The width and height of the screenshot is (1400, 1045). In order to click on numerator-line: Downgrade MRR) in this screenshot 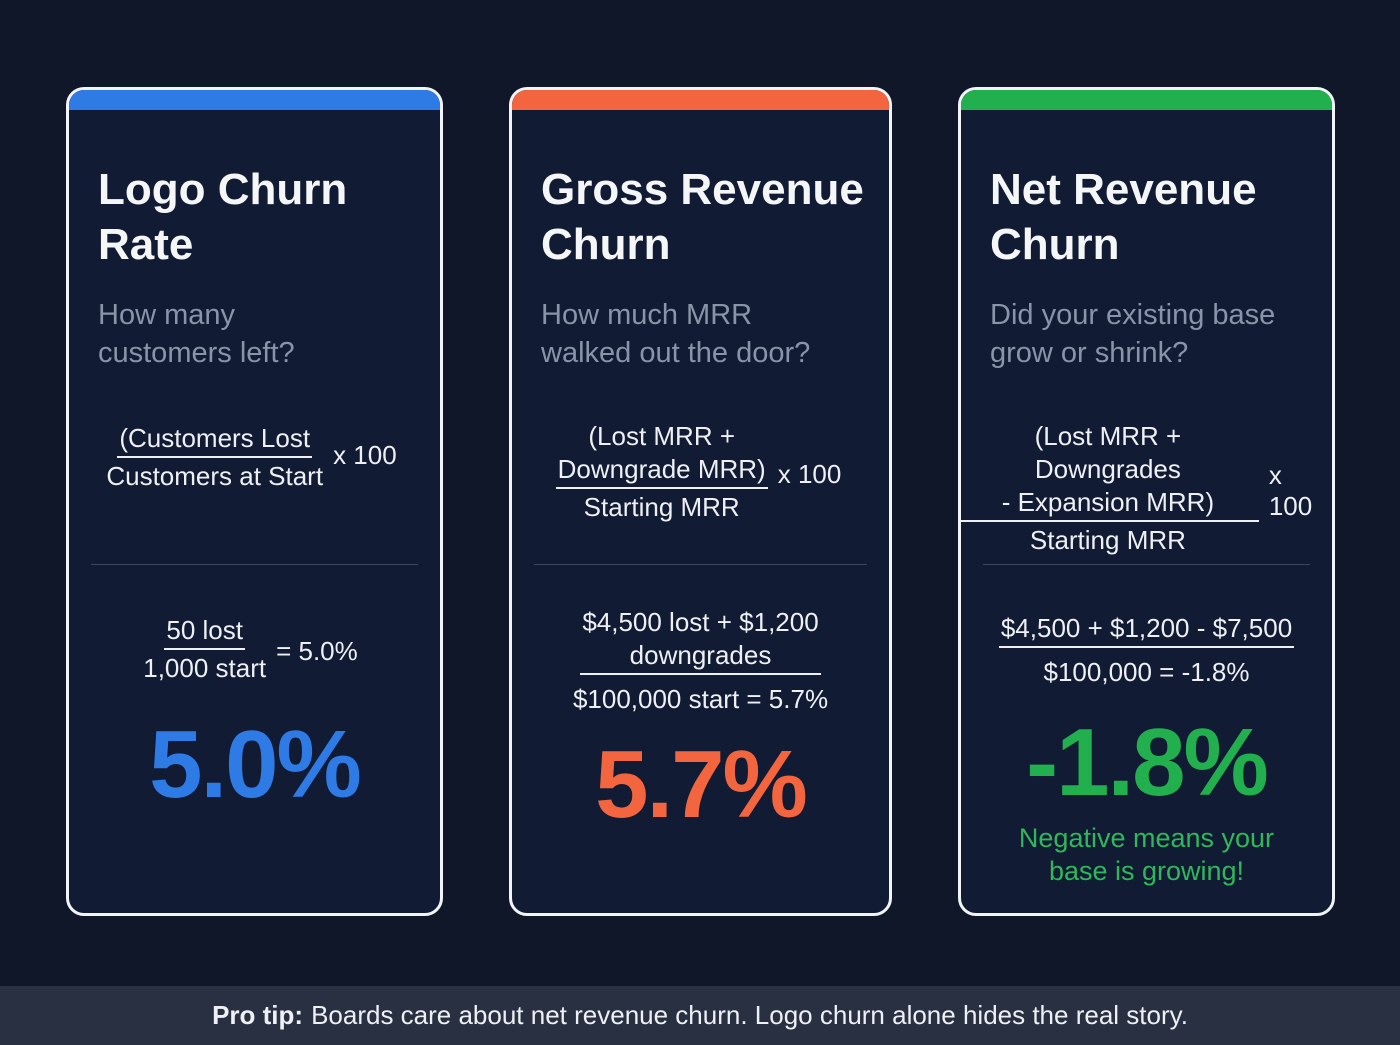, I will do `click(661, 469)`.